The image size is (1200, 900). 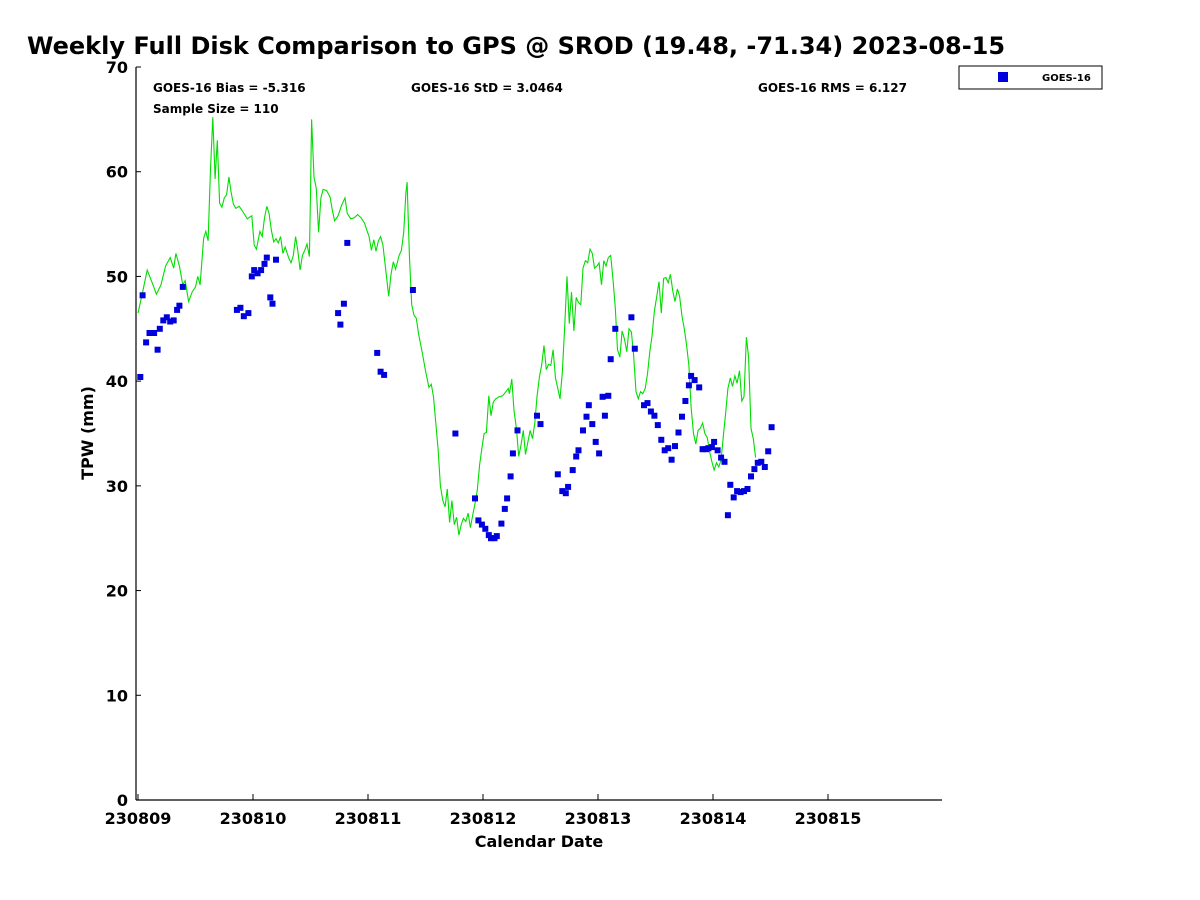 I want to click on x-tick-label: 230811, so click(x=368, y=818).